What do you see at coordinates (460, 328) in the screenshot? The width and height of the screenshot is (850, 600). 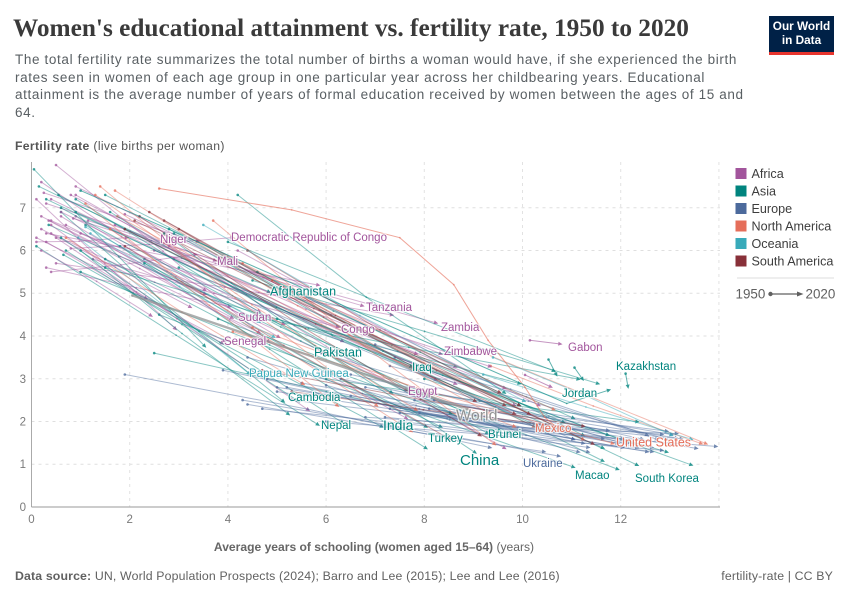 I see `svg-text: Zambia` at bounding box center [460, 328].